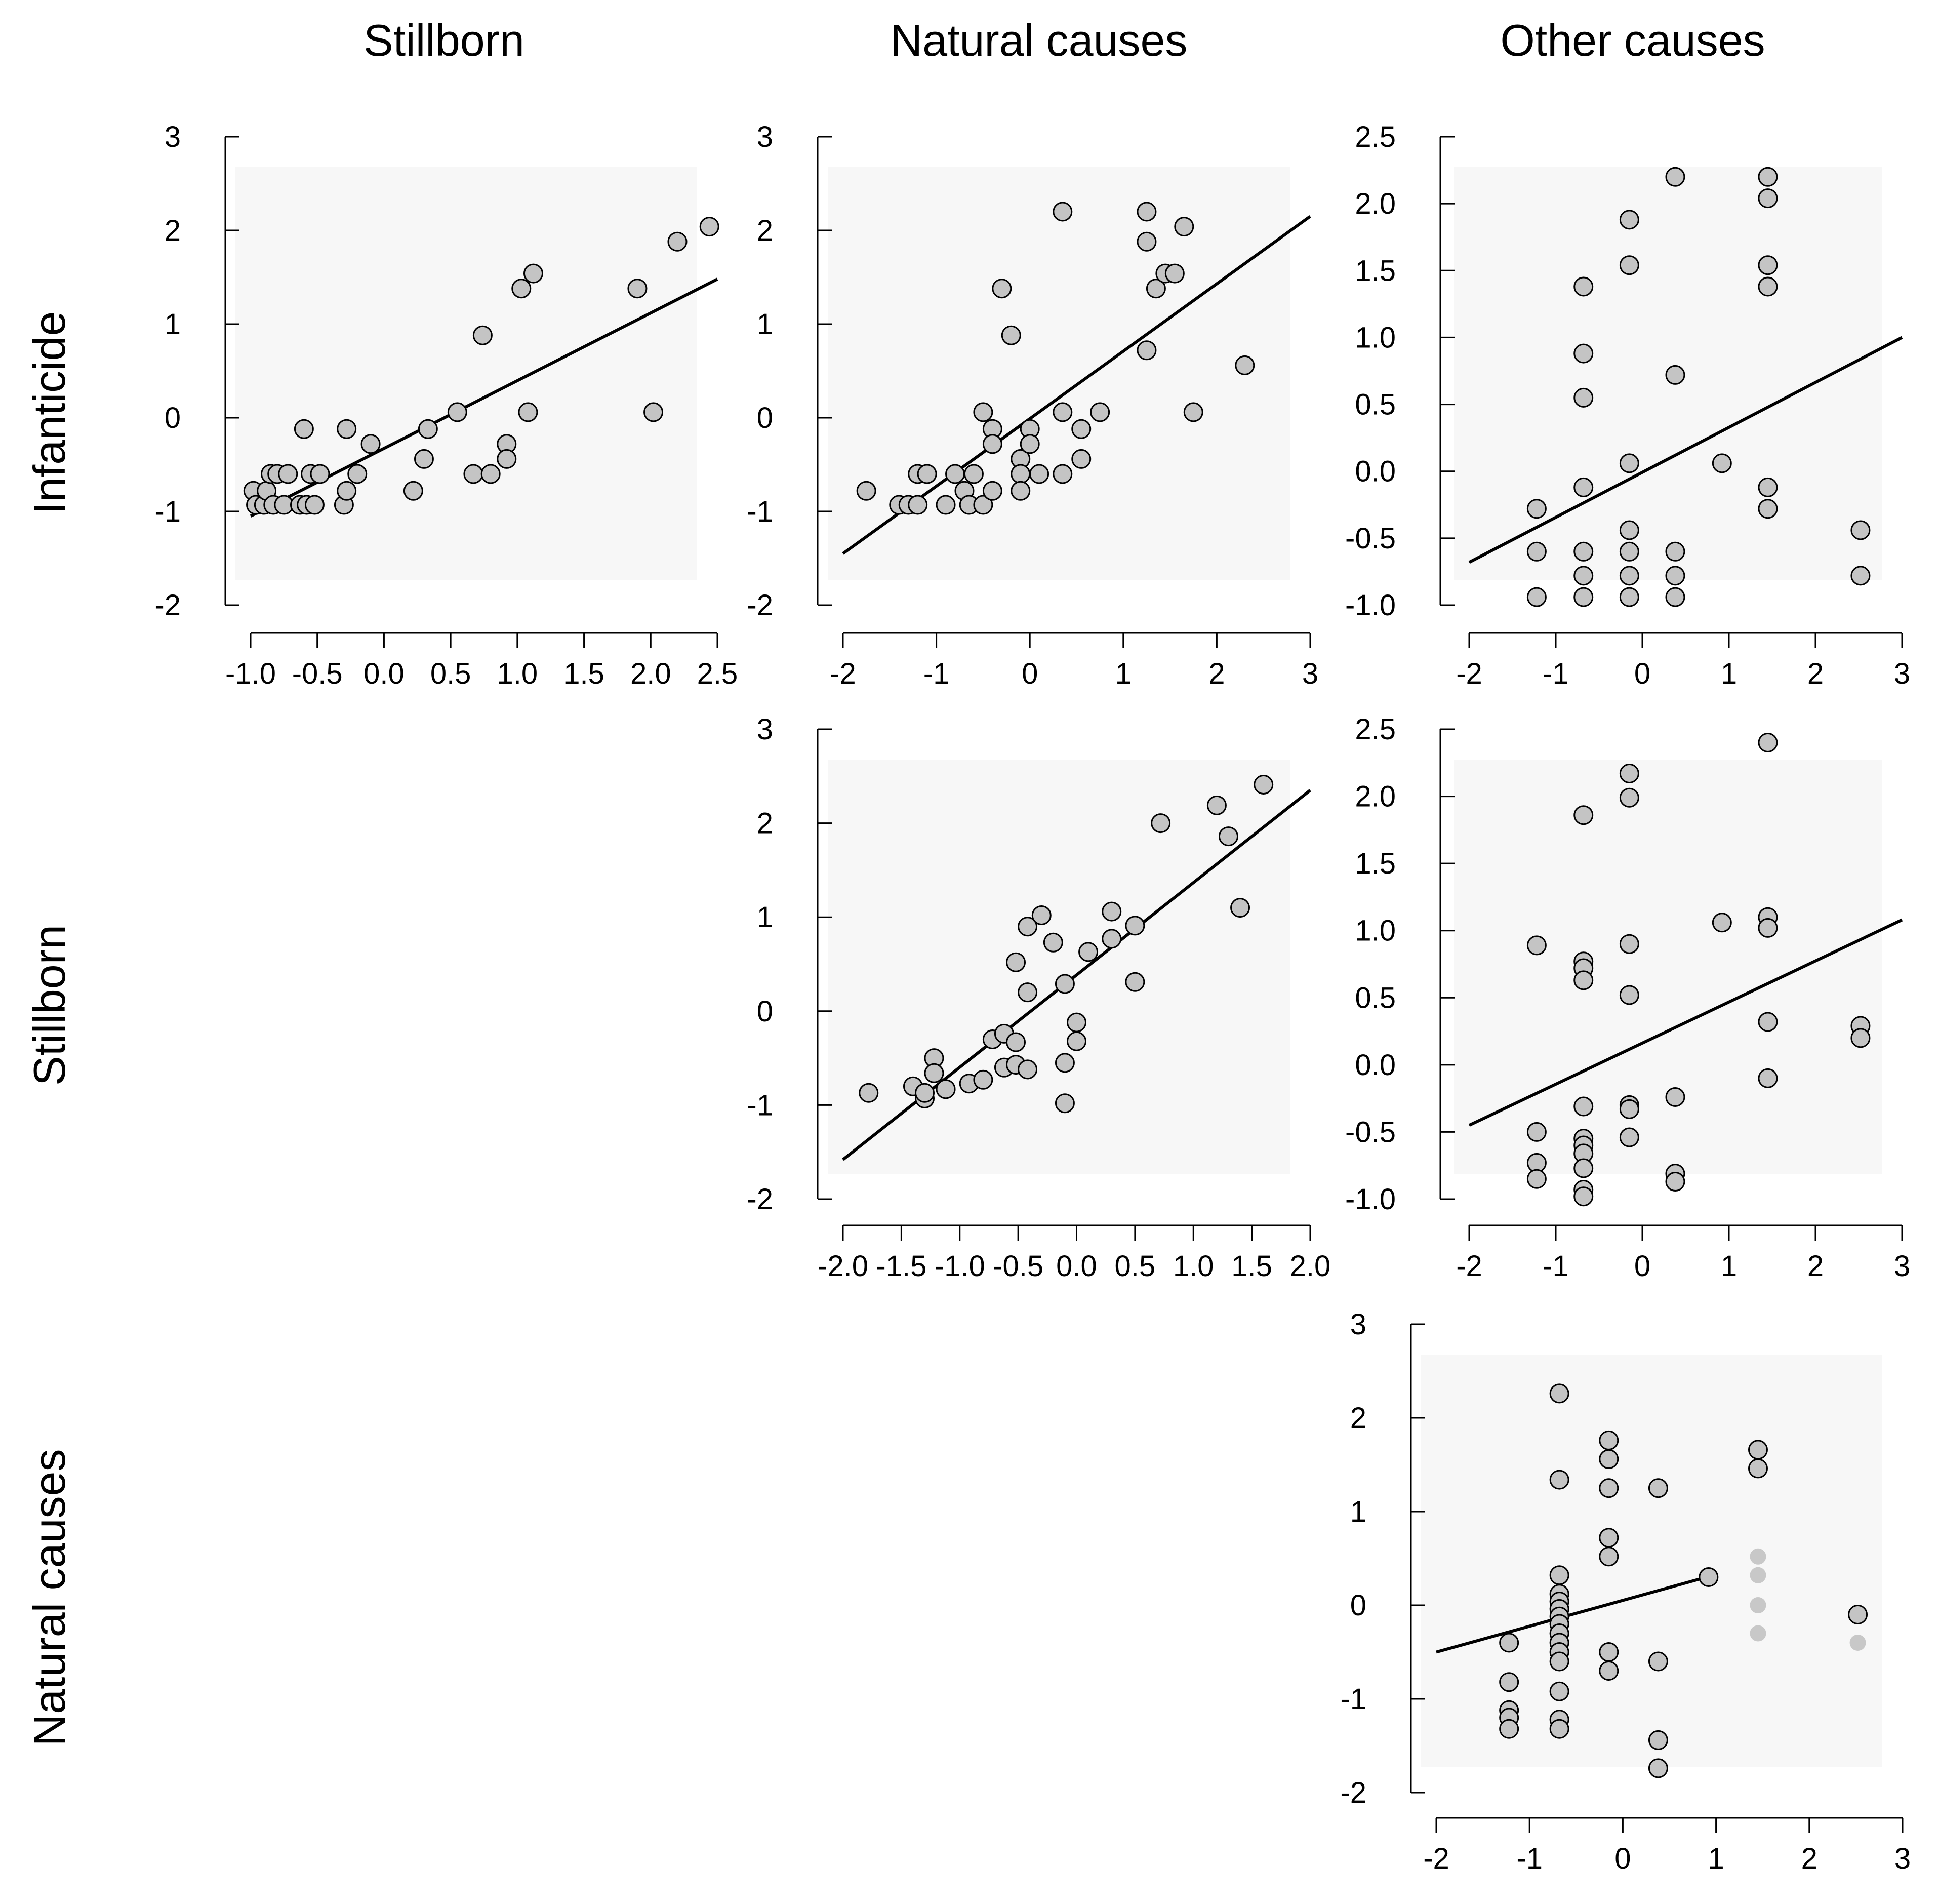 This screenshot has height=1904, width=1939. I want to click on y-tick-label: -0.5, so click(1370, 1132).